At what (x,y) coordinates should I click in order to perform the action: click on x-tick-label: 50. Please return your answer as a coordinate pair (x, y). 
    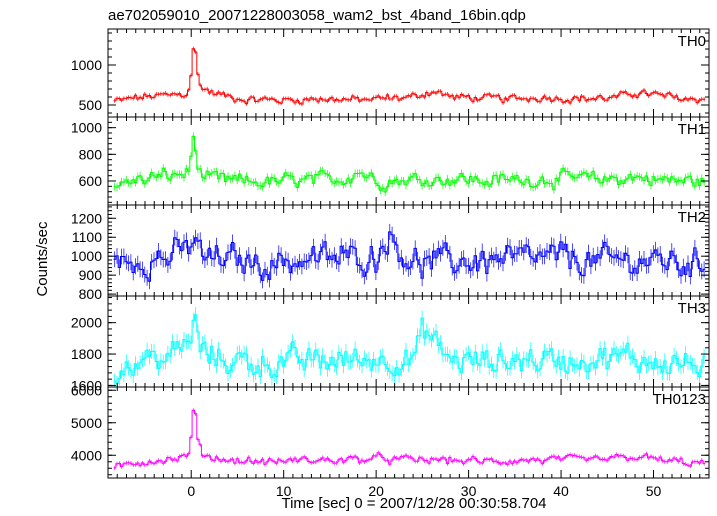
    Looking at the image, I should click on (654, 491).